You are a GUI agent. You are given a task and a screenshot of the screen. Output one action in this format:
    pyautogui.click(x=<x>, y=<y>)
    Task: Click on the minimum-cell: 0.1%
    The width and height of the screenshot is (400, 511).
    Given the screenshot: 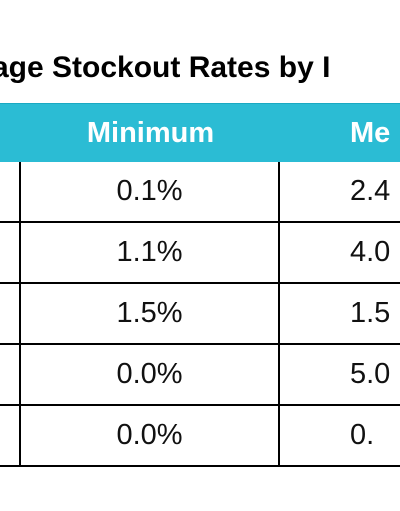 What is the action you would take?
    pyautogui.click(x=150, y=191)
    